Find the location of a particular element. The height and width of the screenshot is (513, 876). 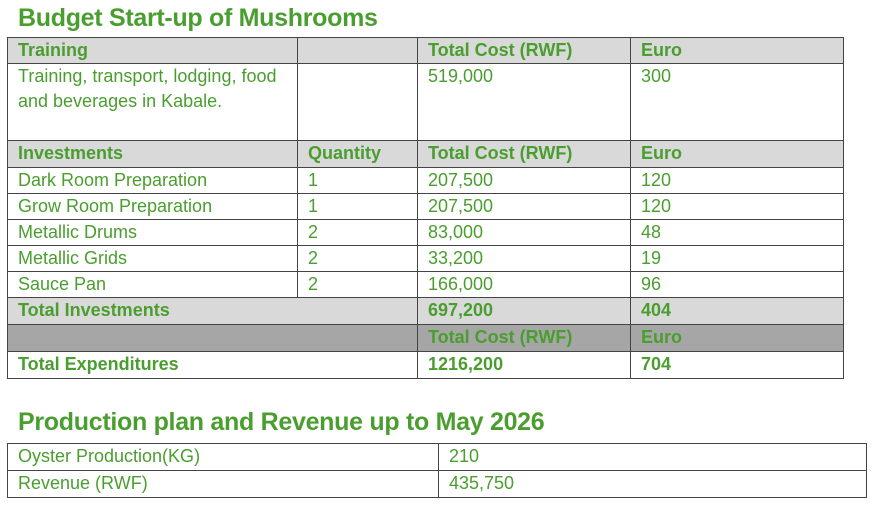

cell: 96 is located at coordinates (737, 284).